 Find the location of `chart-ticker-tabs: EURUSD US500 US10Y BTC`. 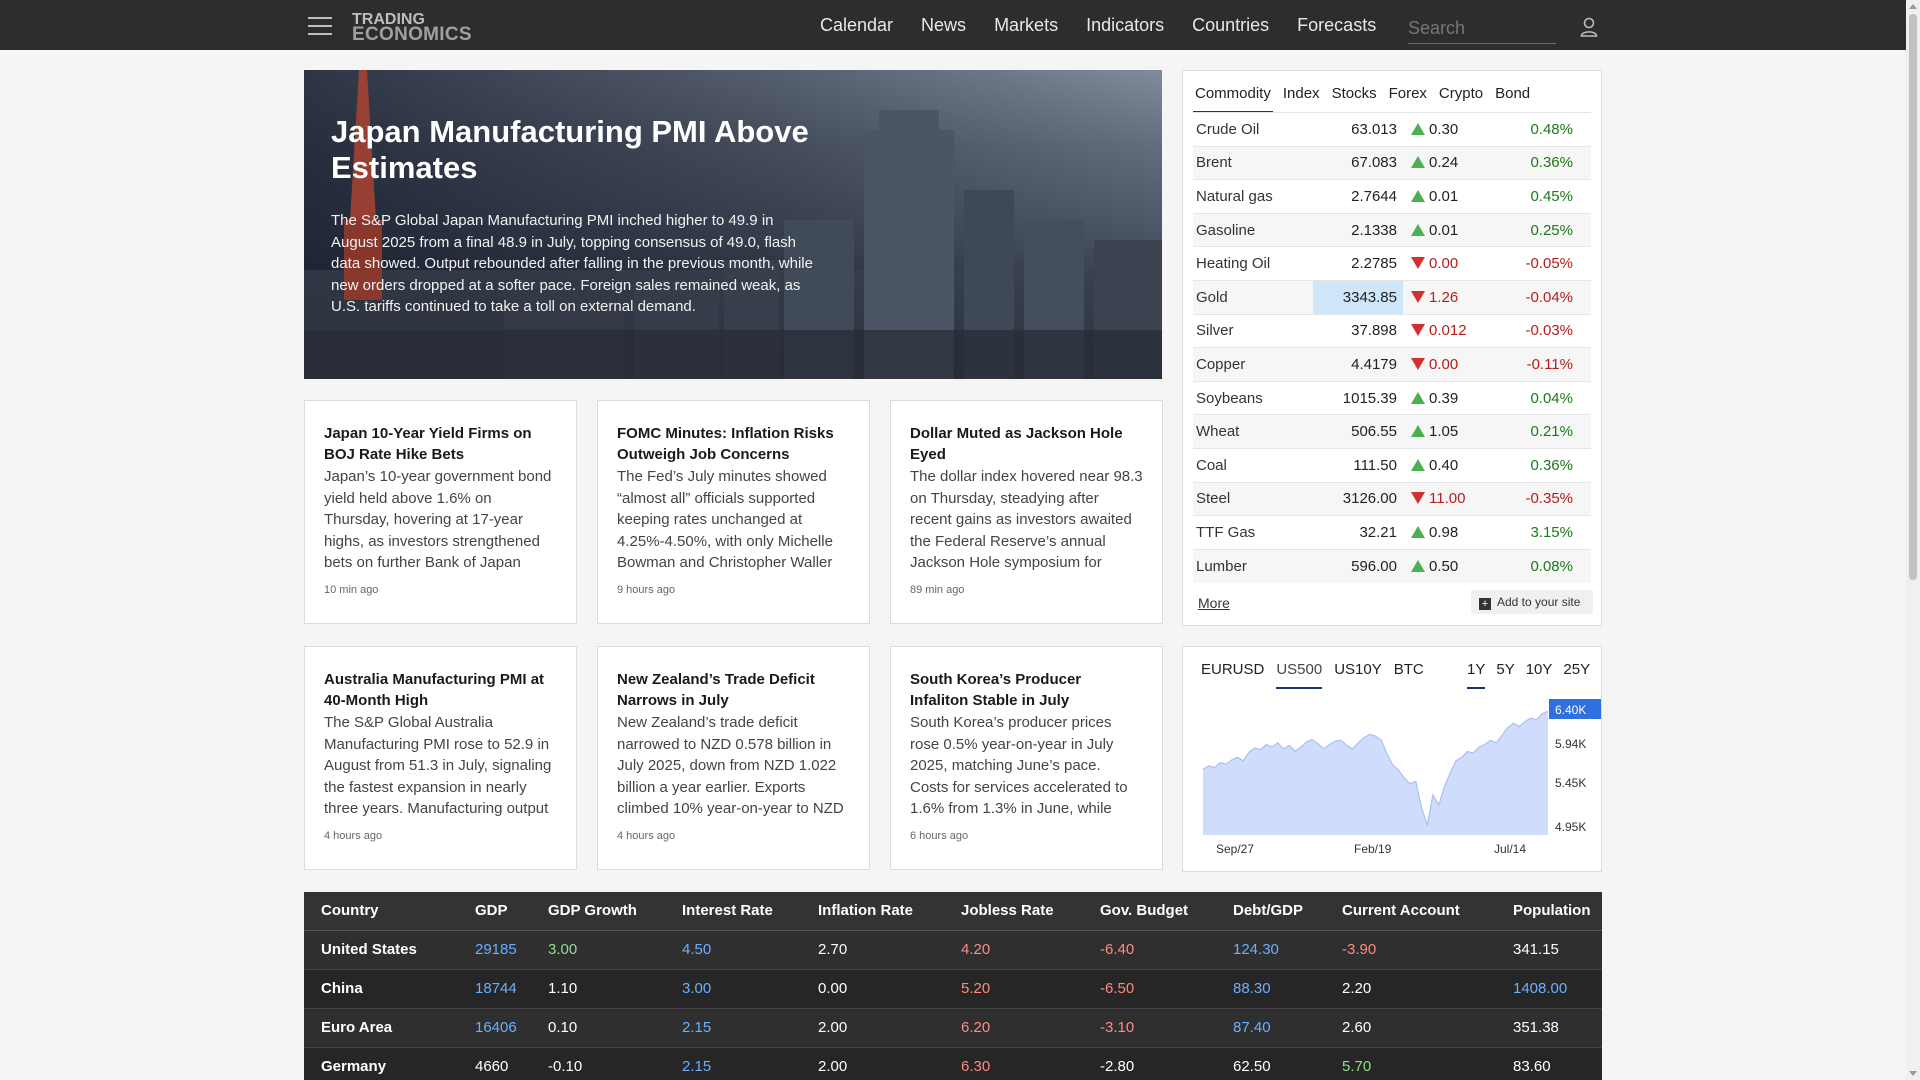

chart-ticker-tabs: EURUSD US500 US10Y BTC is located at coordinates (1318, 675).